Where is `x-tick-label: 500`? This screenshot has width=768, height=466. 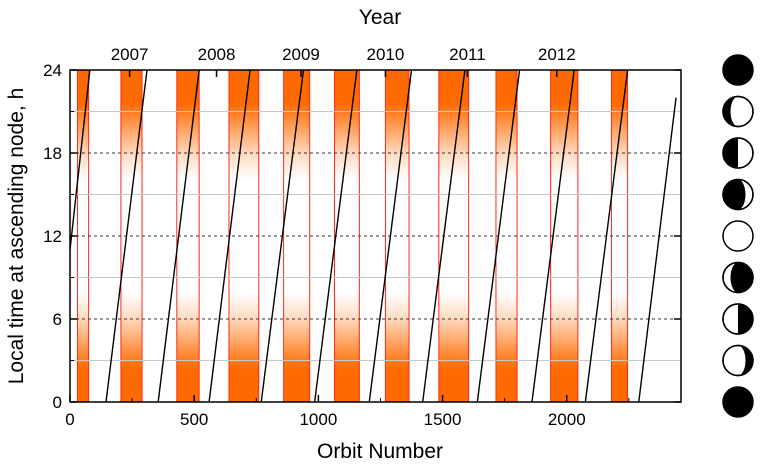 x-tick-label: 500 is located at coordinates (194, 419).